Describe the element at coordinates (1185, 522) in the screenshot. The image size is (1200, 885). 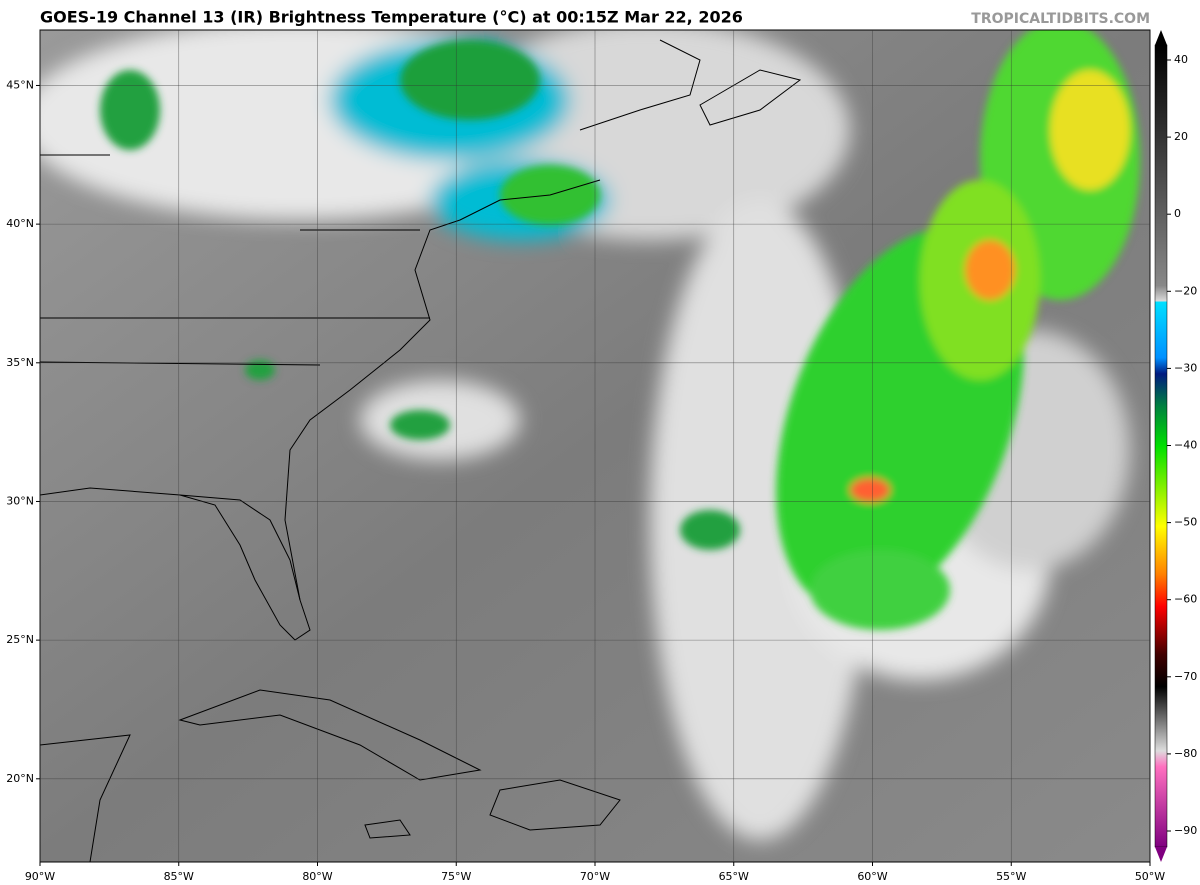
I see `colorbar-label: −50` at that location.